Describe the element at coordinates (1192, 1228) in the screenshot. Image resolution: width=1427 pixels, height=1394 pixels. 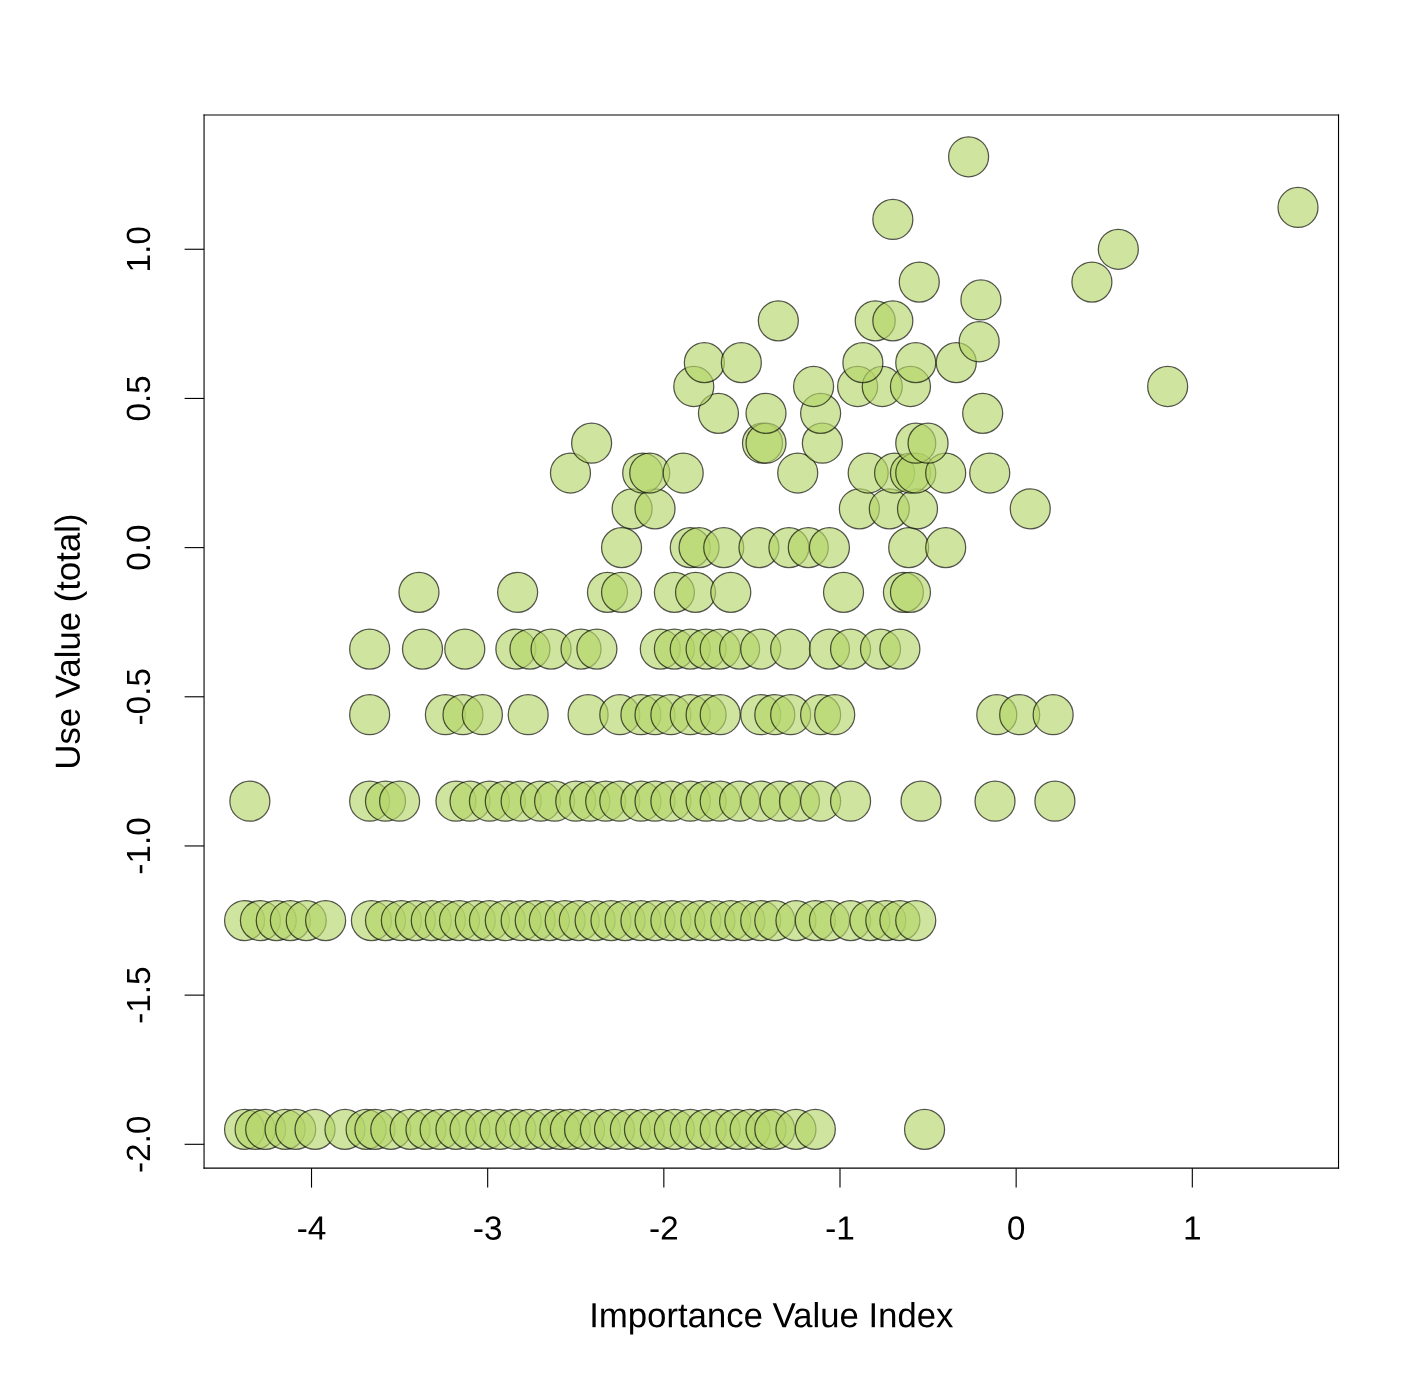
I see `x-tick-label: 1` at that location.